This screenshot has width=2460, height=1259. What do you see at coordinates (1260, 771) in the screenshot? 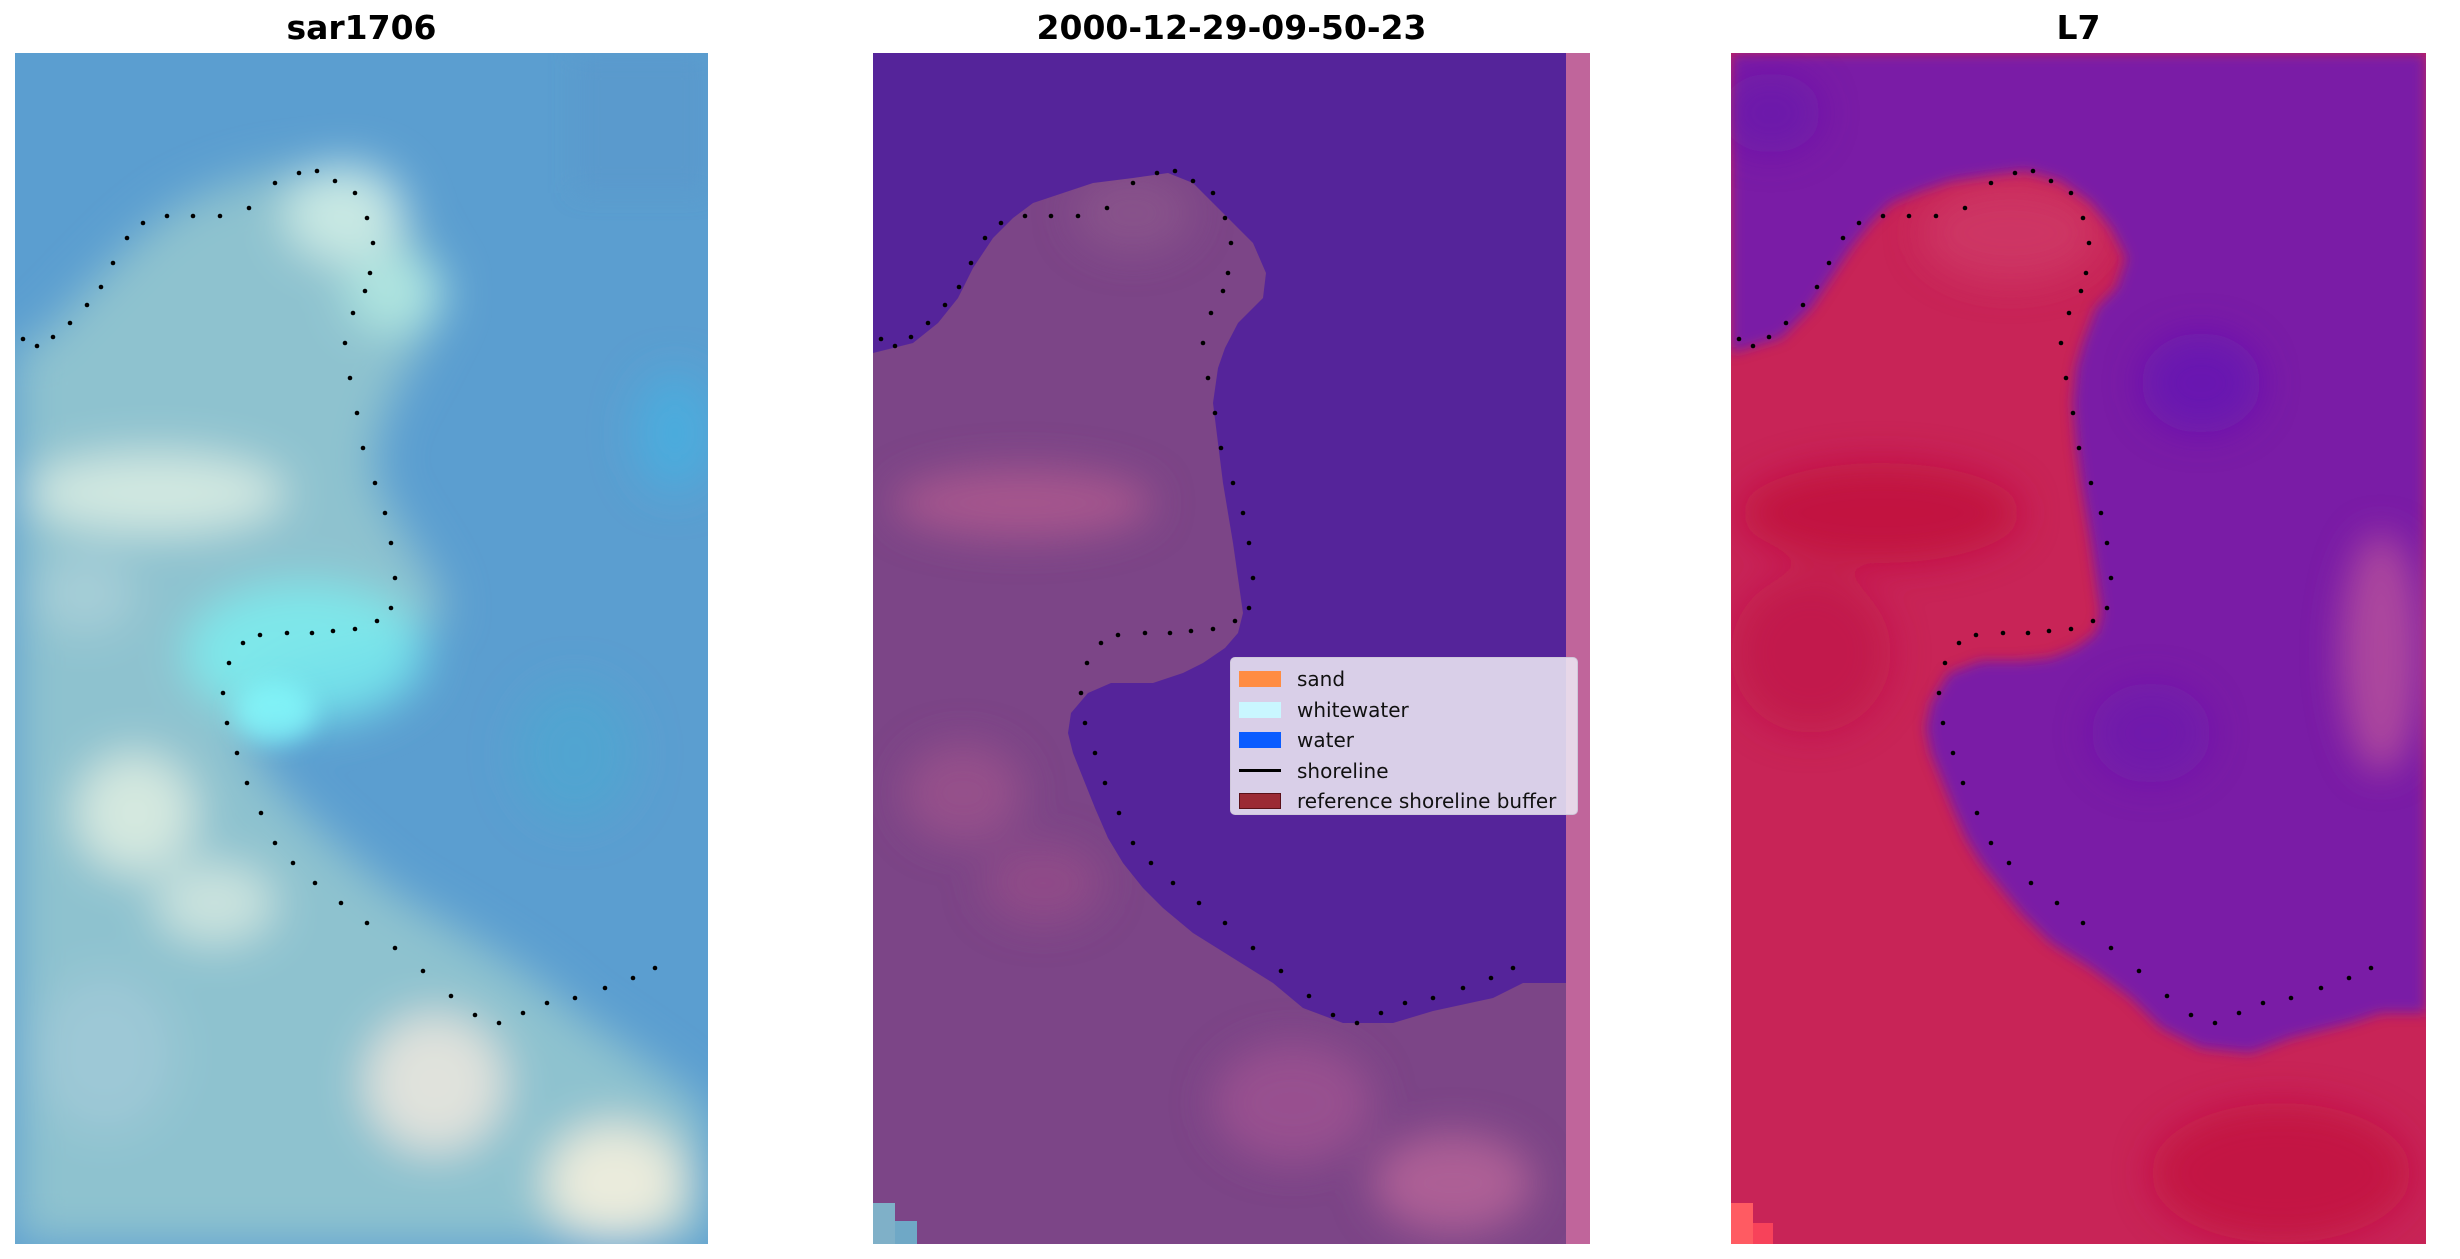
I see `shoreline-line-icon` at bounding box center [1260, 771].